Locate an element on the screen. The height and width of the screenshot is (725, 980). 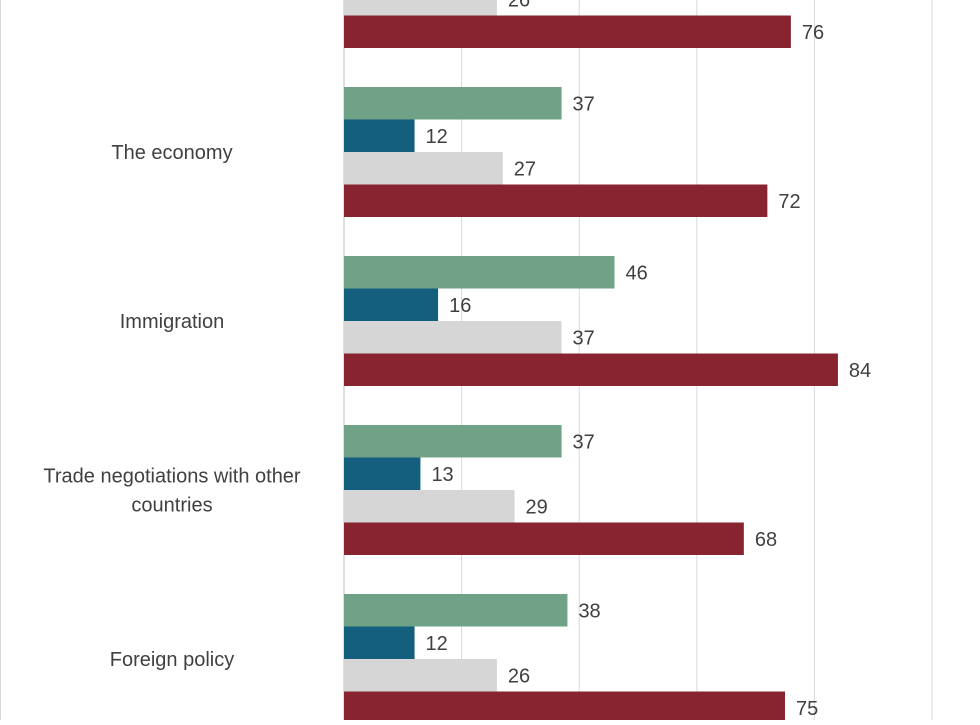
data-label: 84 is located at coordinates (860, 371).